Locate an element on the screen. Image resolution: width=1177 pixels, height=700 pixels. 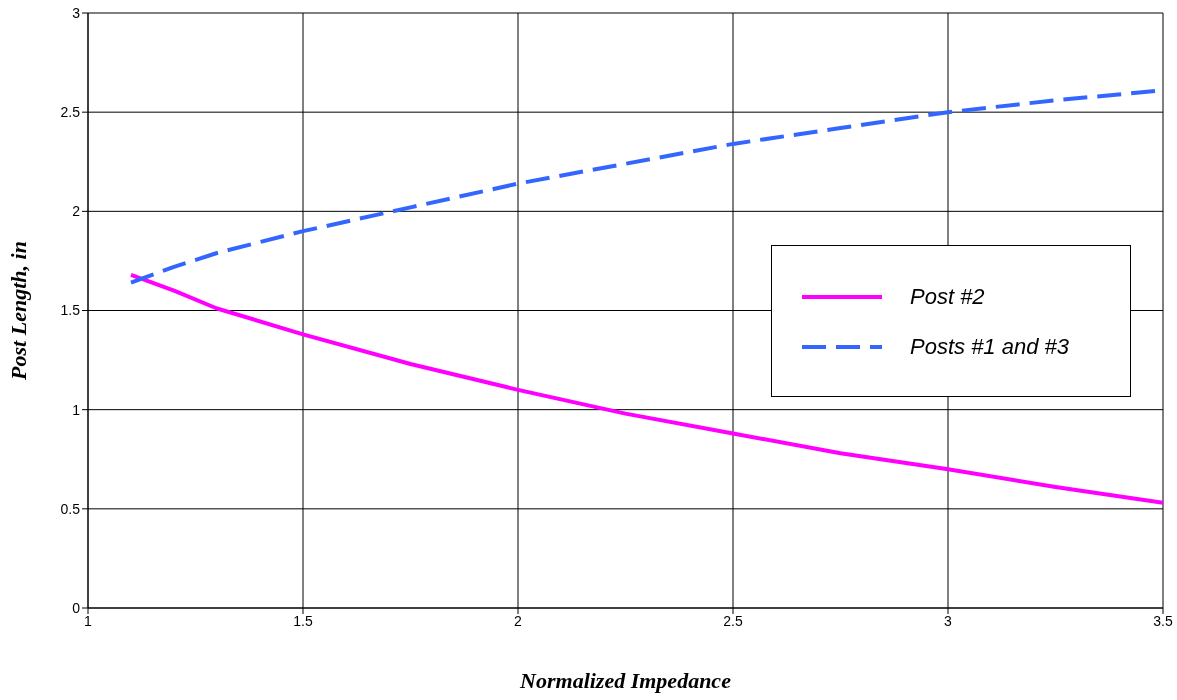
x-tick-label: 1.5 is located at coordinates (303, 620).